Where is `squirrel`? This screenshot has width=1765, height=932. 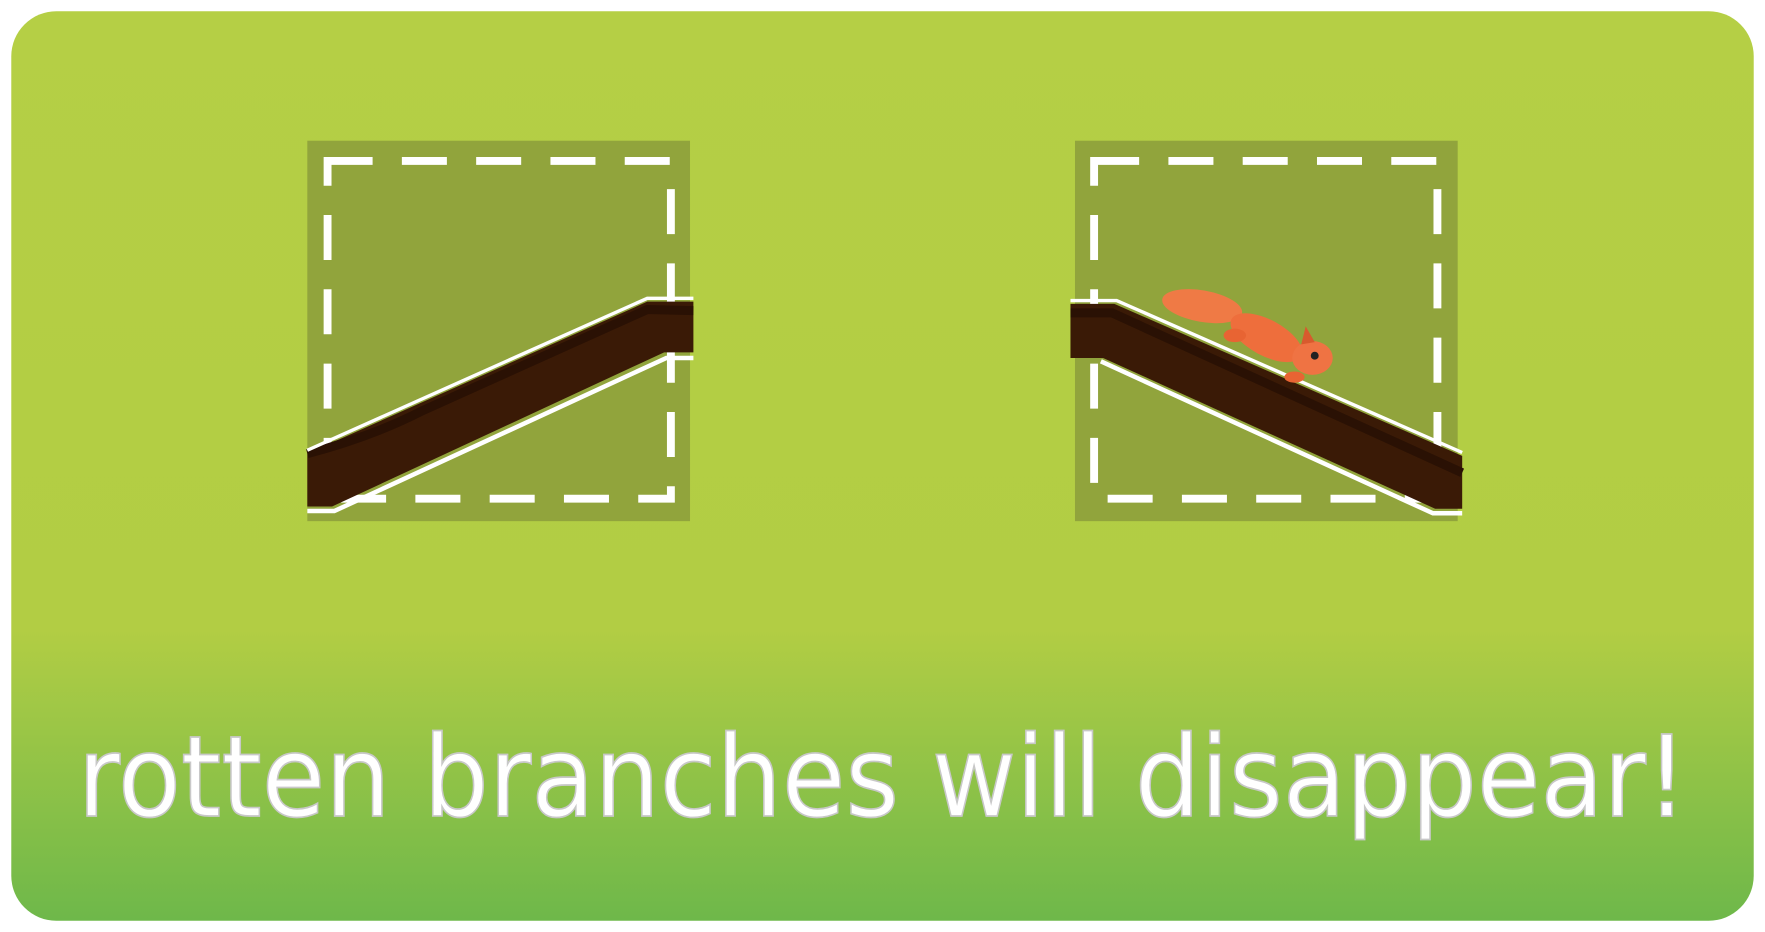
squirrel is located at coordinates (1247, 336).